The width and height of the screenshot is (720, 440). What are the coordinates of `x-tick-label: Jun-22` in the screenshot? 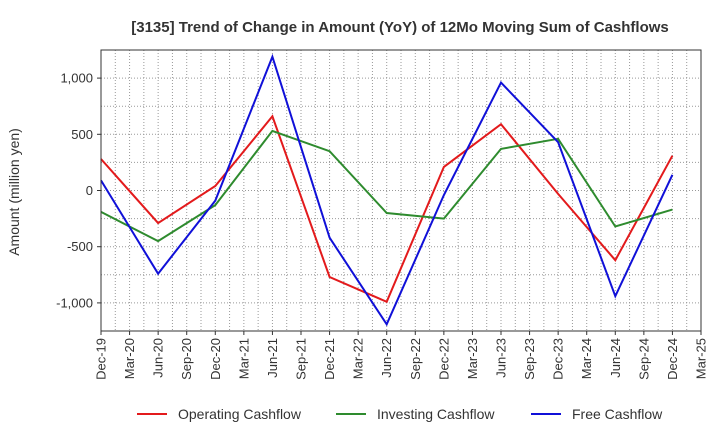 It's located at (386, 358).